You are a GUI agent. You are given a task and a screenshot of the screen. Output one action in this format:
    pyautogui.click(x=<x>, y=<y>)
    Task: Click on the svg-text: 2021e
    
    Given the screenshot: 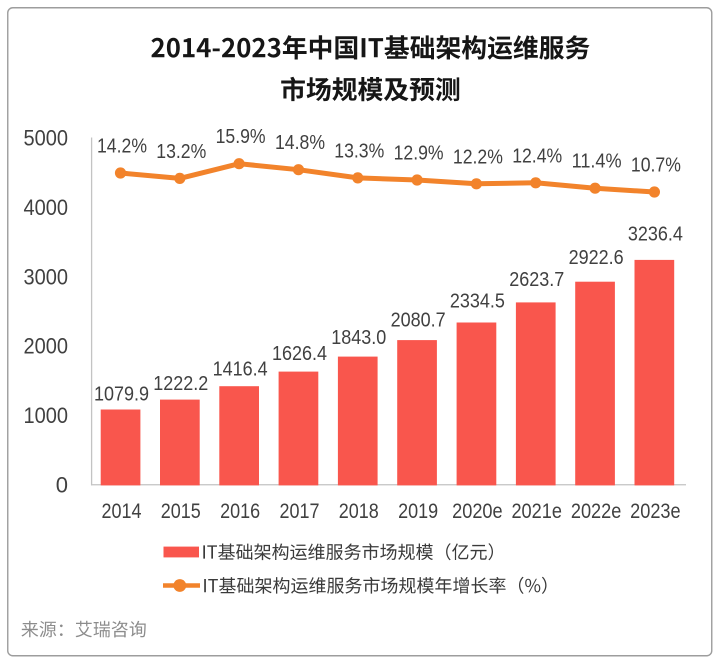 What is the action you would take?
    pyautogui.click(x=536, y=511)
    